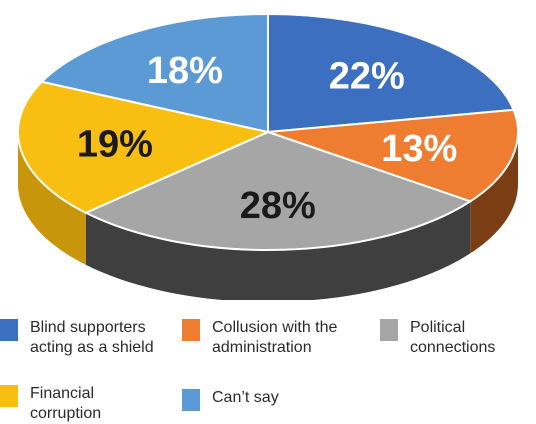 This screenshot has width=536, height=424. What do you see at coordinates (52, 198) in the screenshot?
I see `pie-side-financial-corruption` at bounding box center [52, 198].